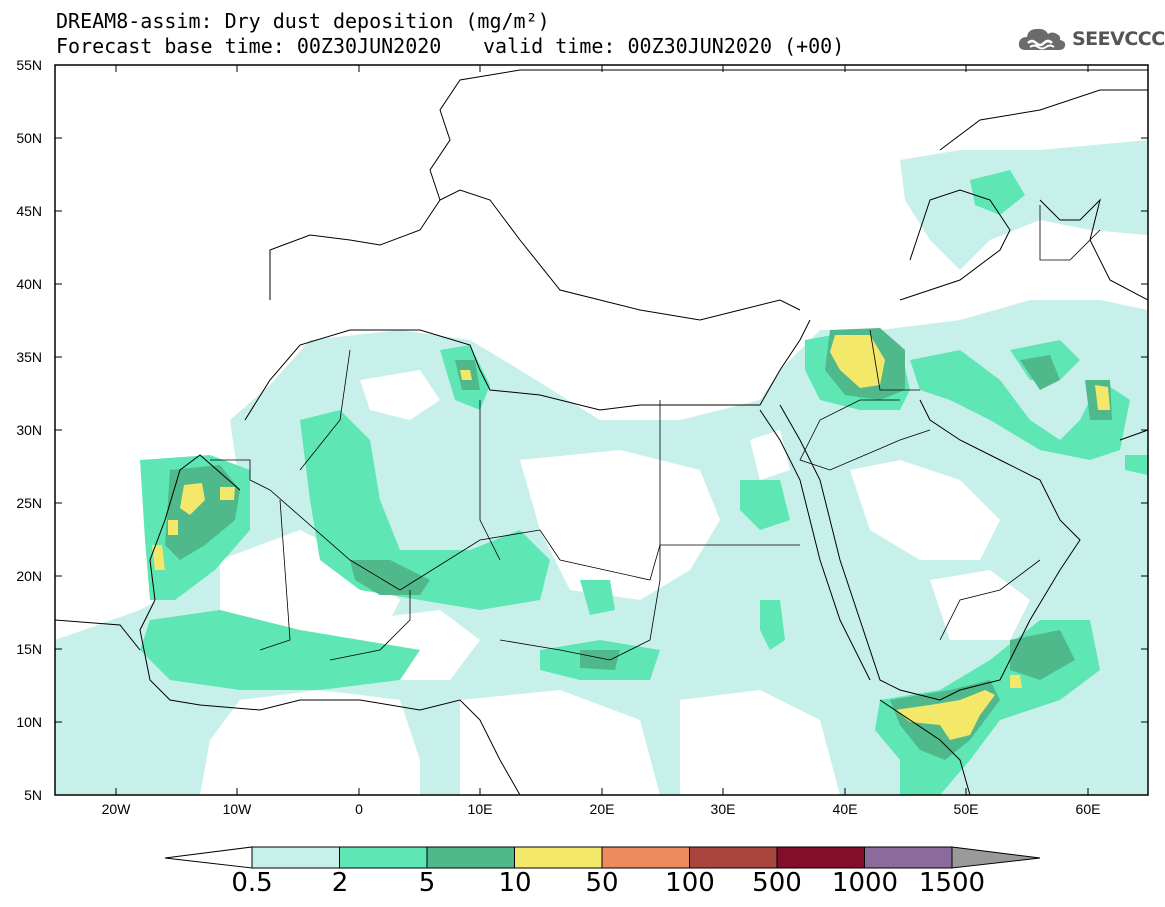 This screenshot has height=907, width=1165. I want to click on lon-label: 0, so click(359, 809).